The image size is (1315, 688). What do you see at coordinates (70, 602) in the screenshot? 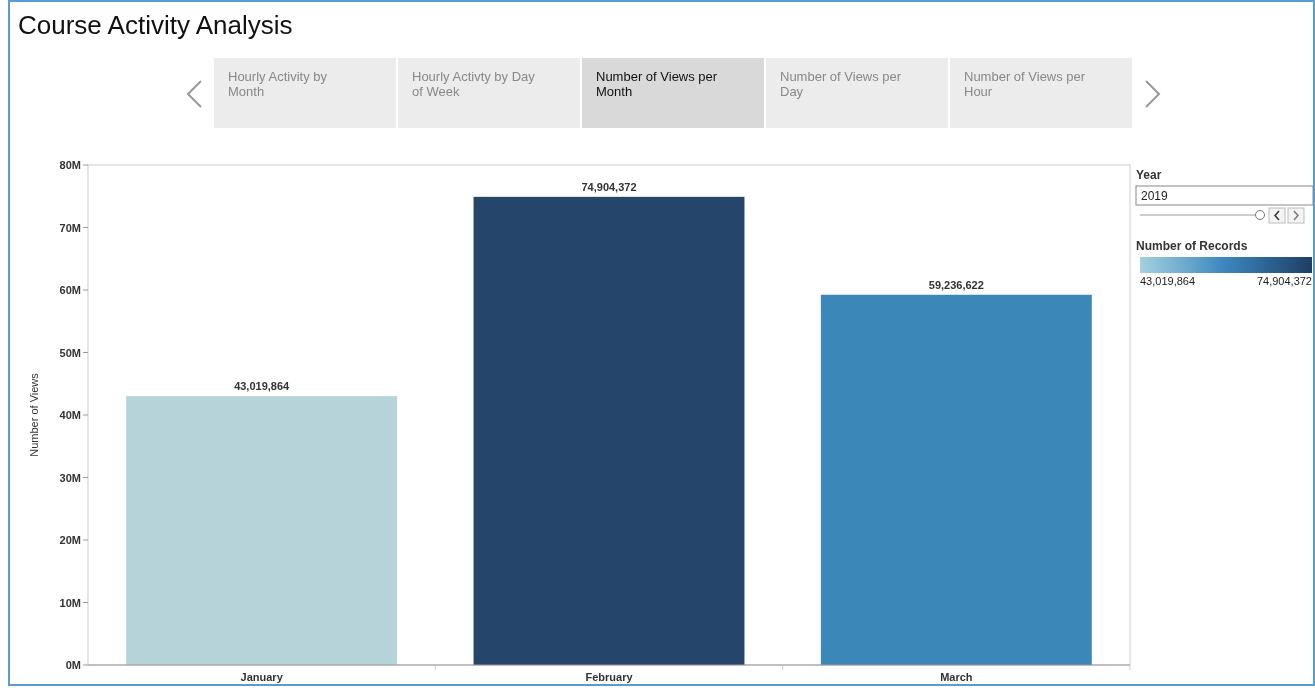
I see `y-tick-label: 10M` at bounding box center [70, 602].